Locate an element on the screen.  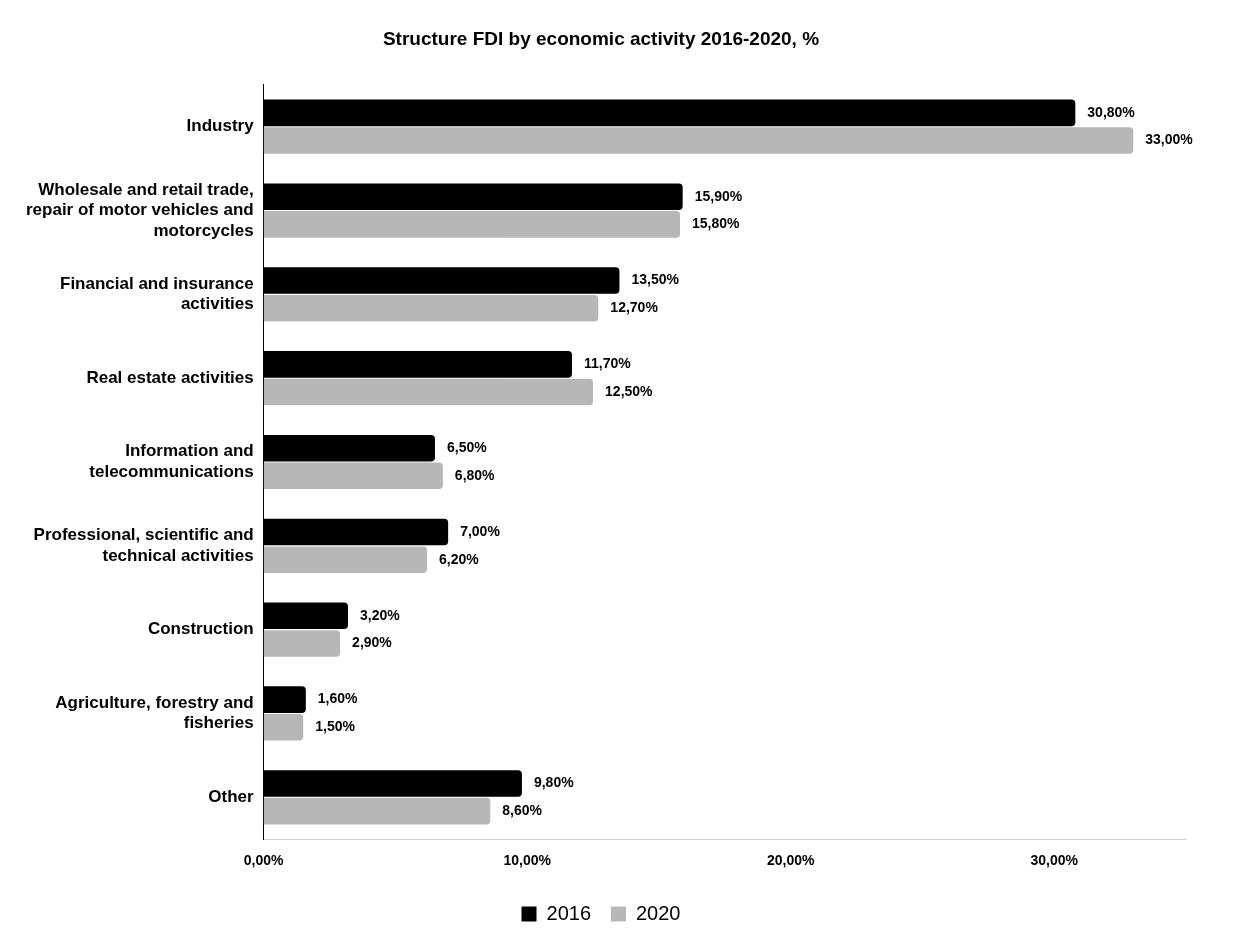
x-tick-label: 0,00% is located at coordinates (264, 860).